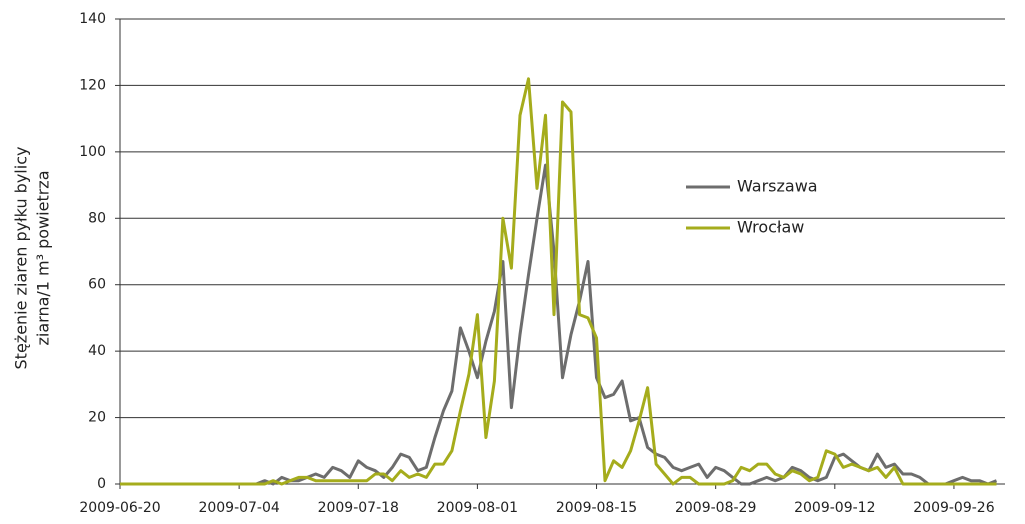 The height and width of the screenshot is (524, 1025). What do you see at coordinates (953, 508) in the screenshot?
I see `x-tick-label: 2009-09-26` at bounding box center [953, 508].